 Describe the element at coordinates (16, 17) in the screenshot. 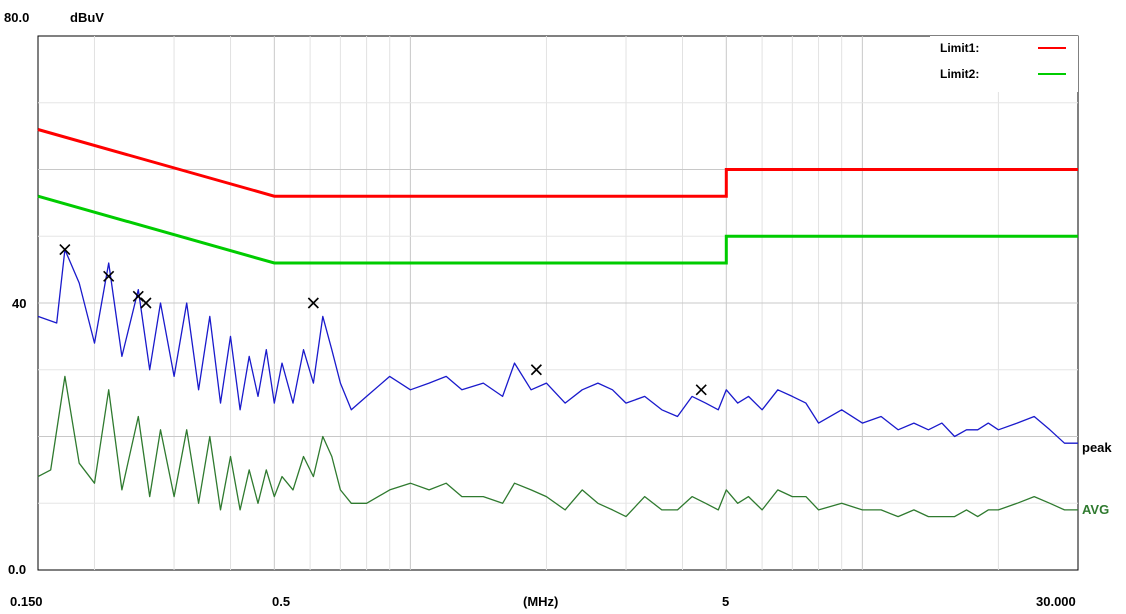

I see `y-tick-top: 80.0` at that location.